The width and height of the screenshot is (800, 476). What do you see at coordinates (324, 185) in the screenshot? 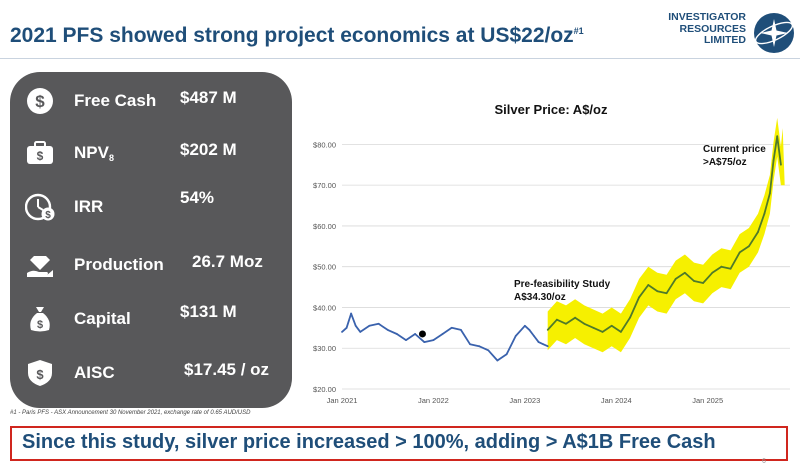
I see `y-tick-label: $70.00` at bounding box center [324, 185].